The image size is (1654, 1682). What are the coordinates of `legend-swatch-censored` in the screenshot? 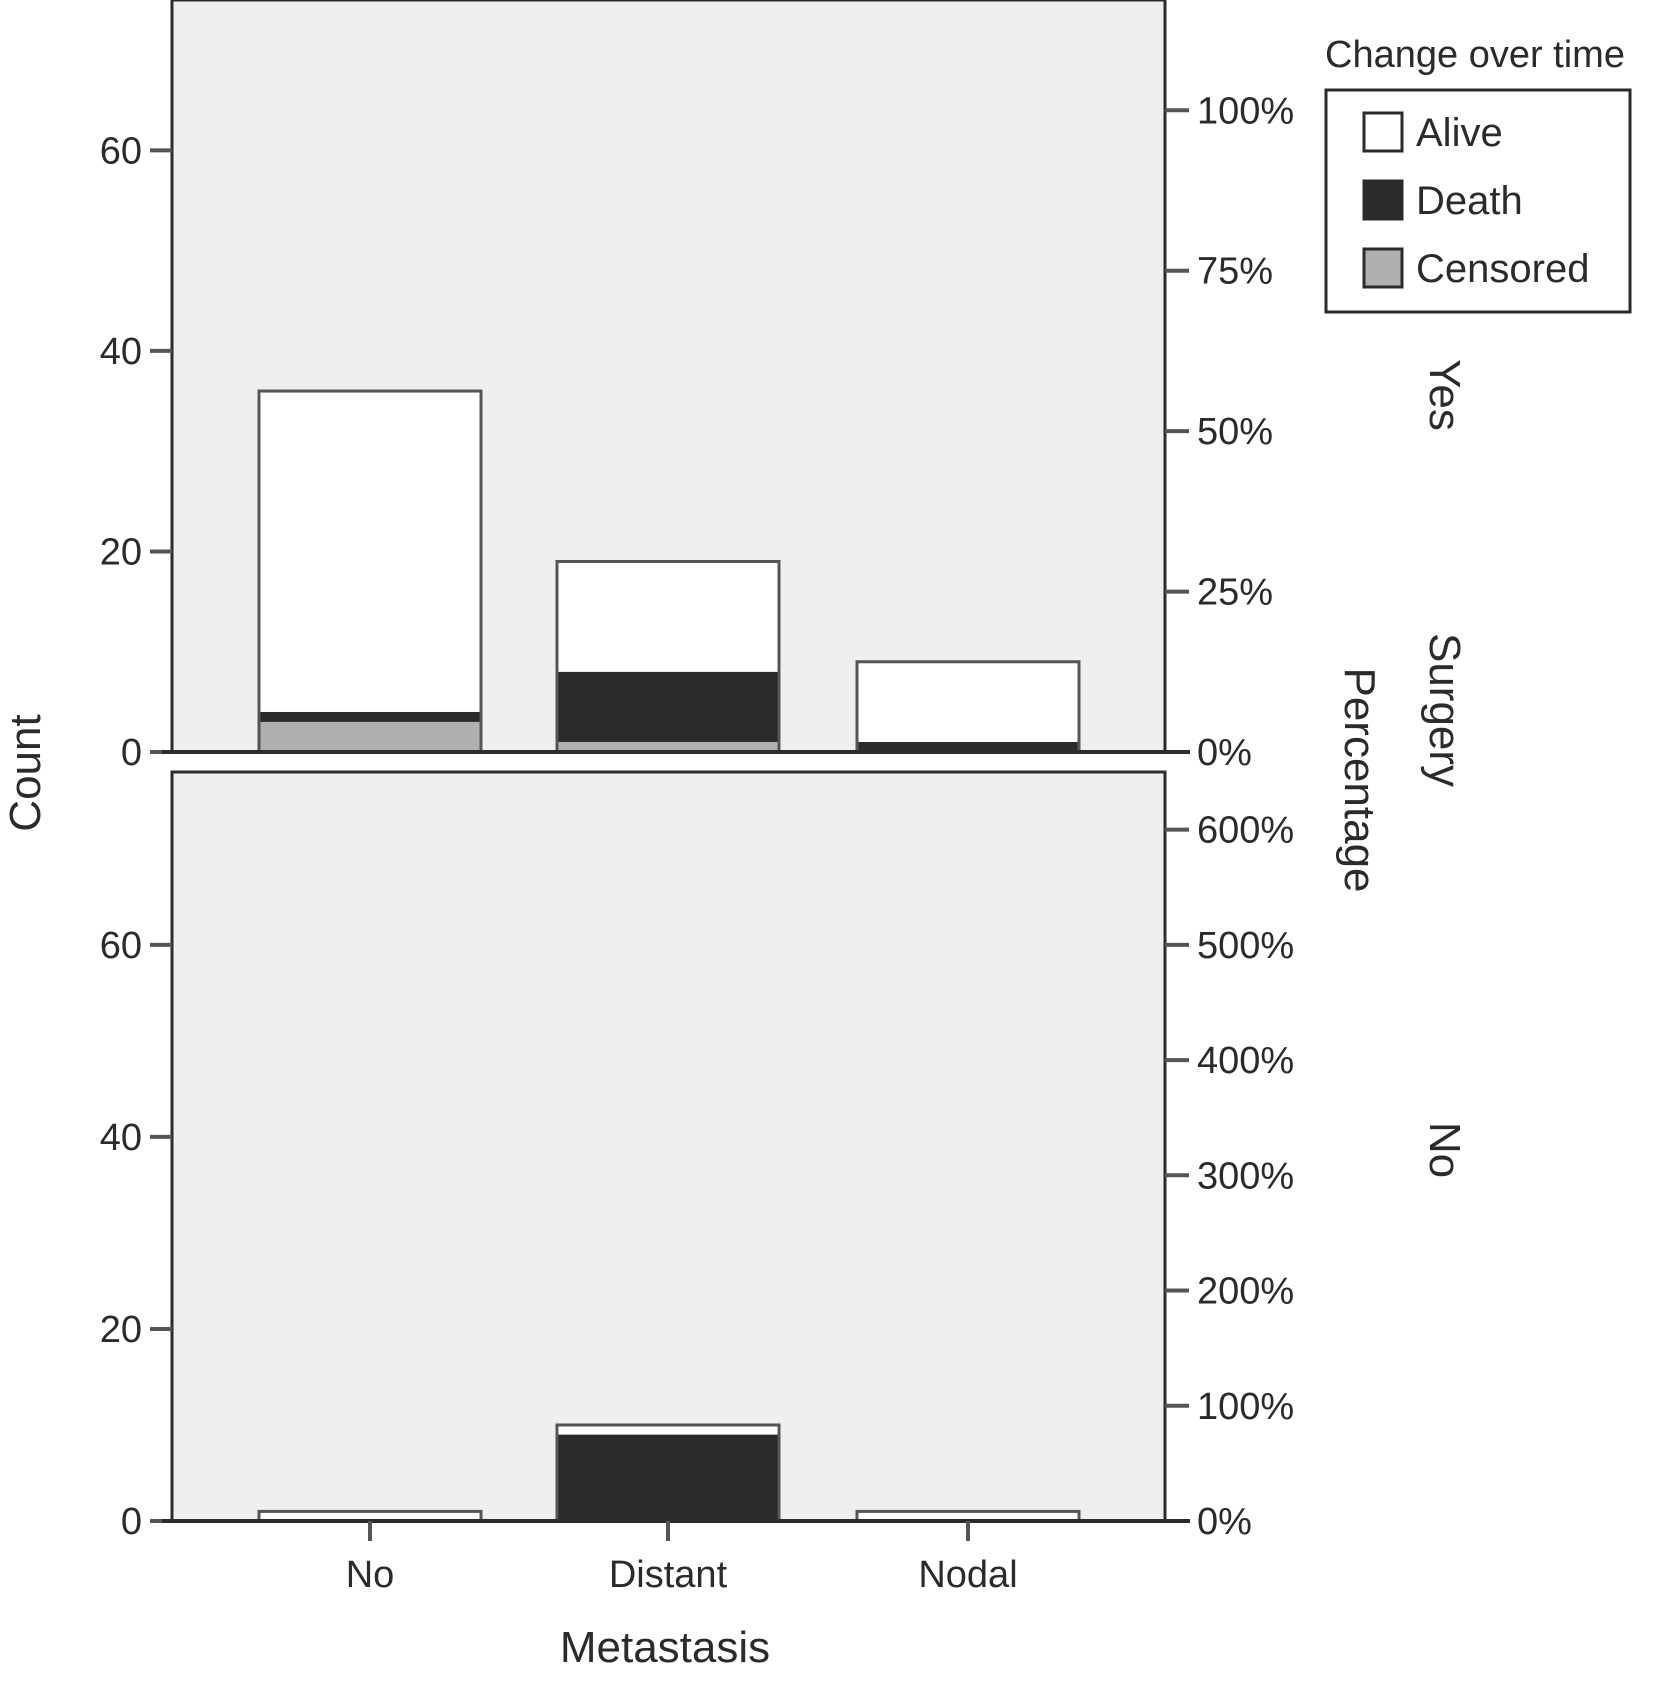 It's located at (1383, 268).